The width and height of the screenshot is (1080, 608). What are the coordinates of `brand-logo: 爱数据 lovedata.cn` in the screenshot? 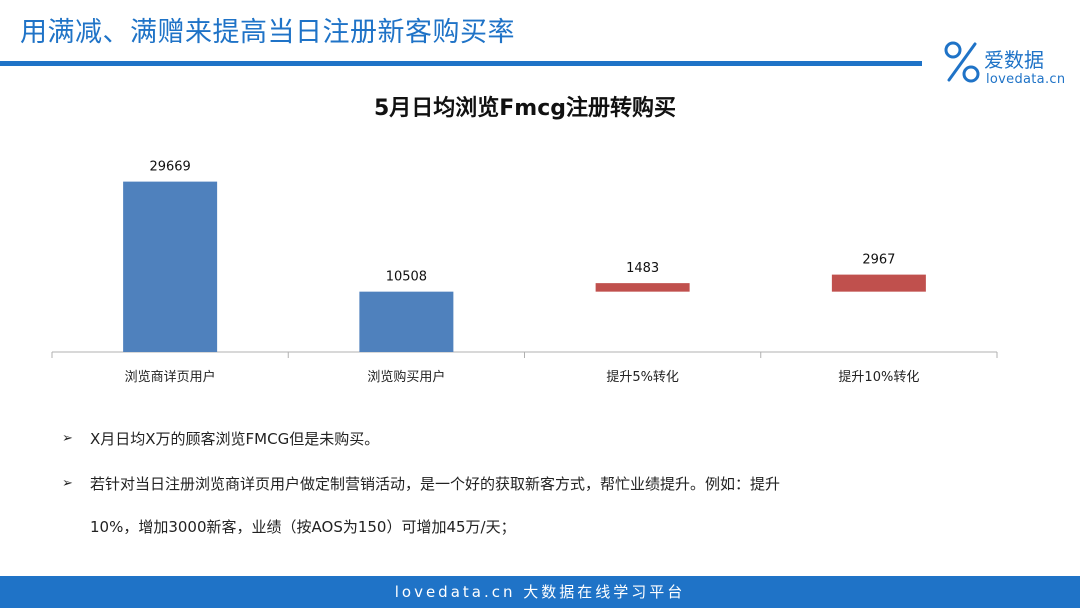 It's located at (1004, 66).